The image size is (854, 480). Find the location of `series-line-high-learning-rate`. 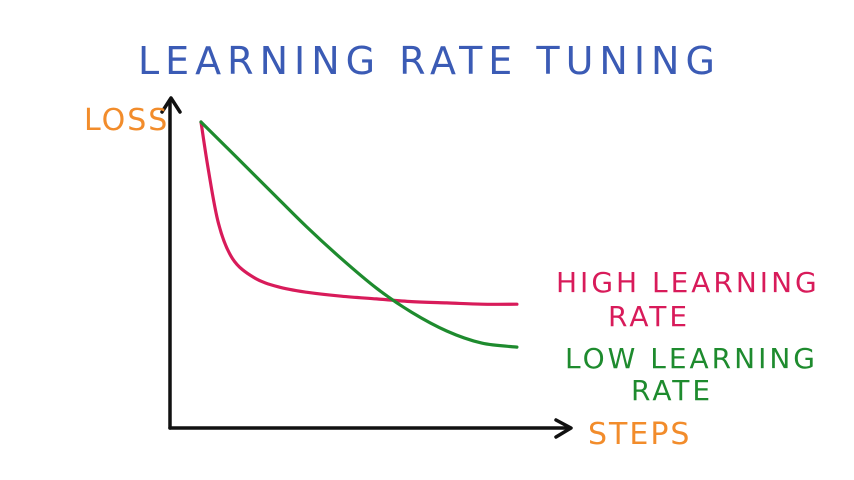

series-line-high-learning-rate is located at coordinates (359, 213).